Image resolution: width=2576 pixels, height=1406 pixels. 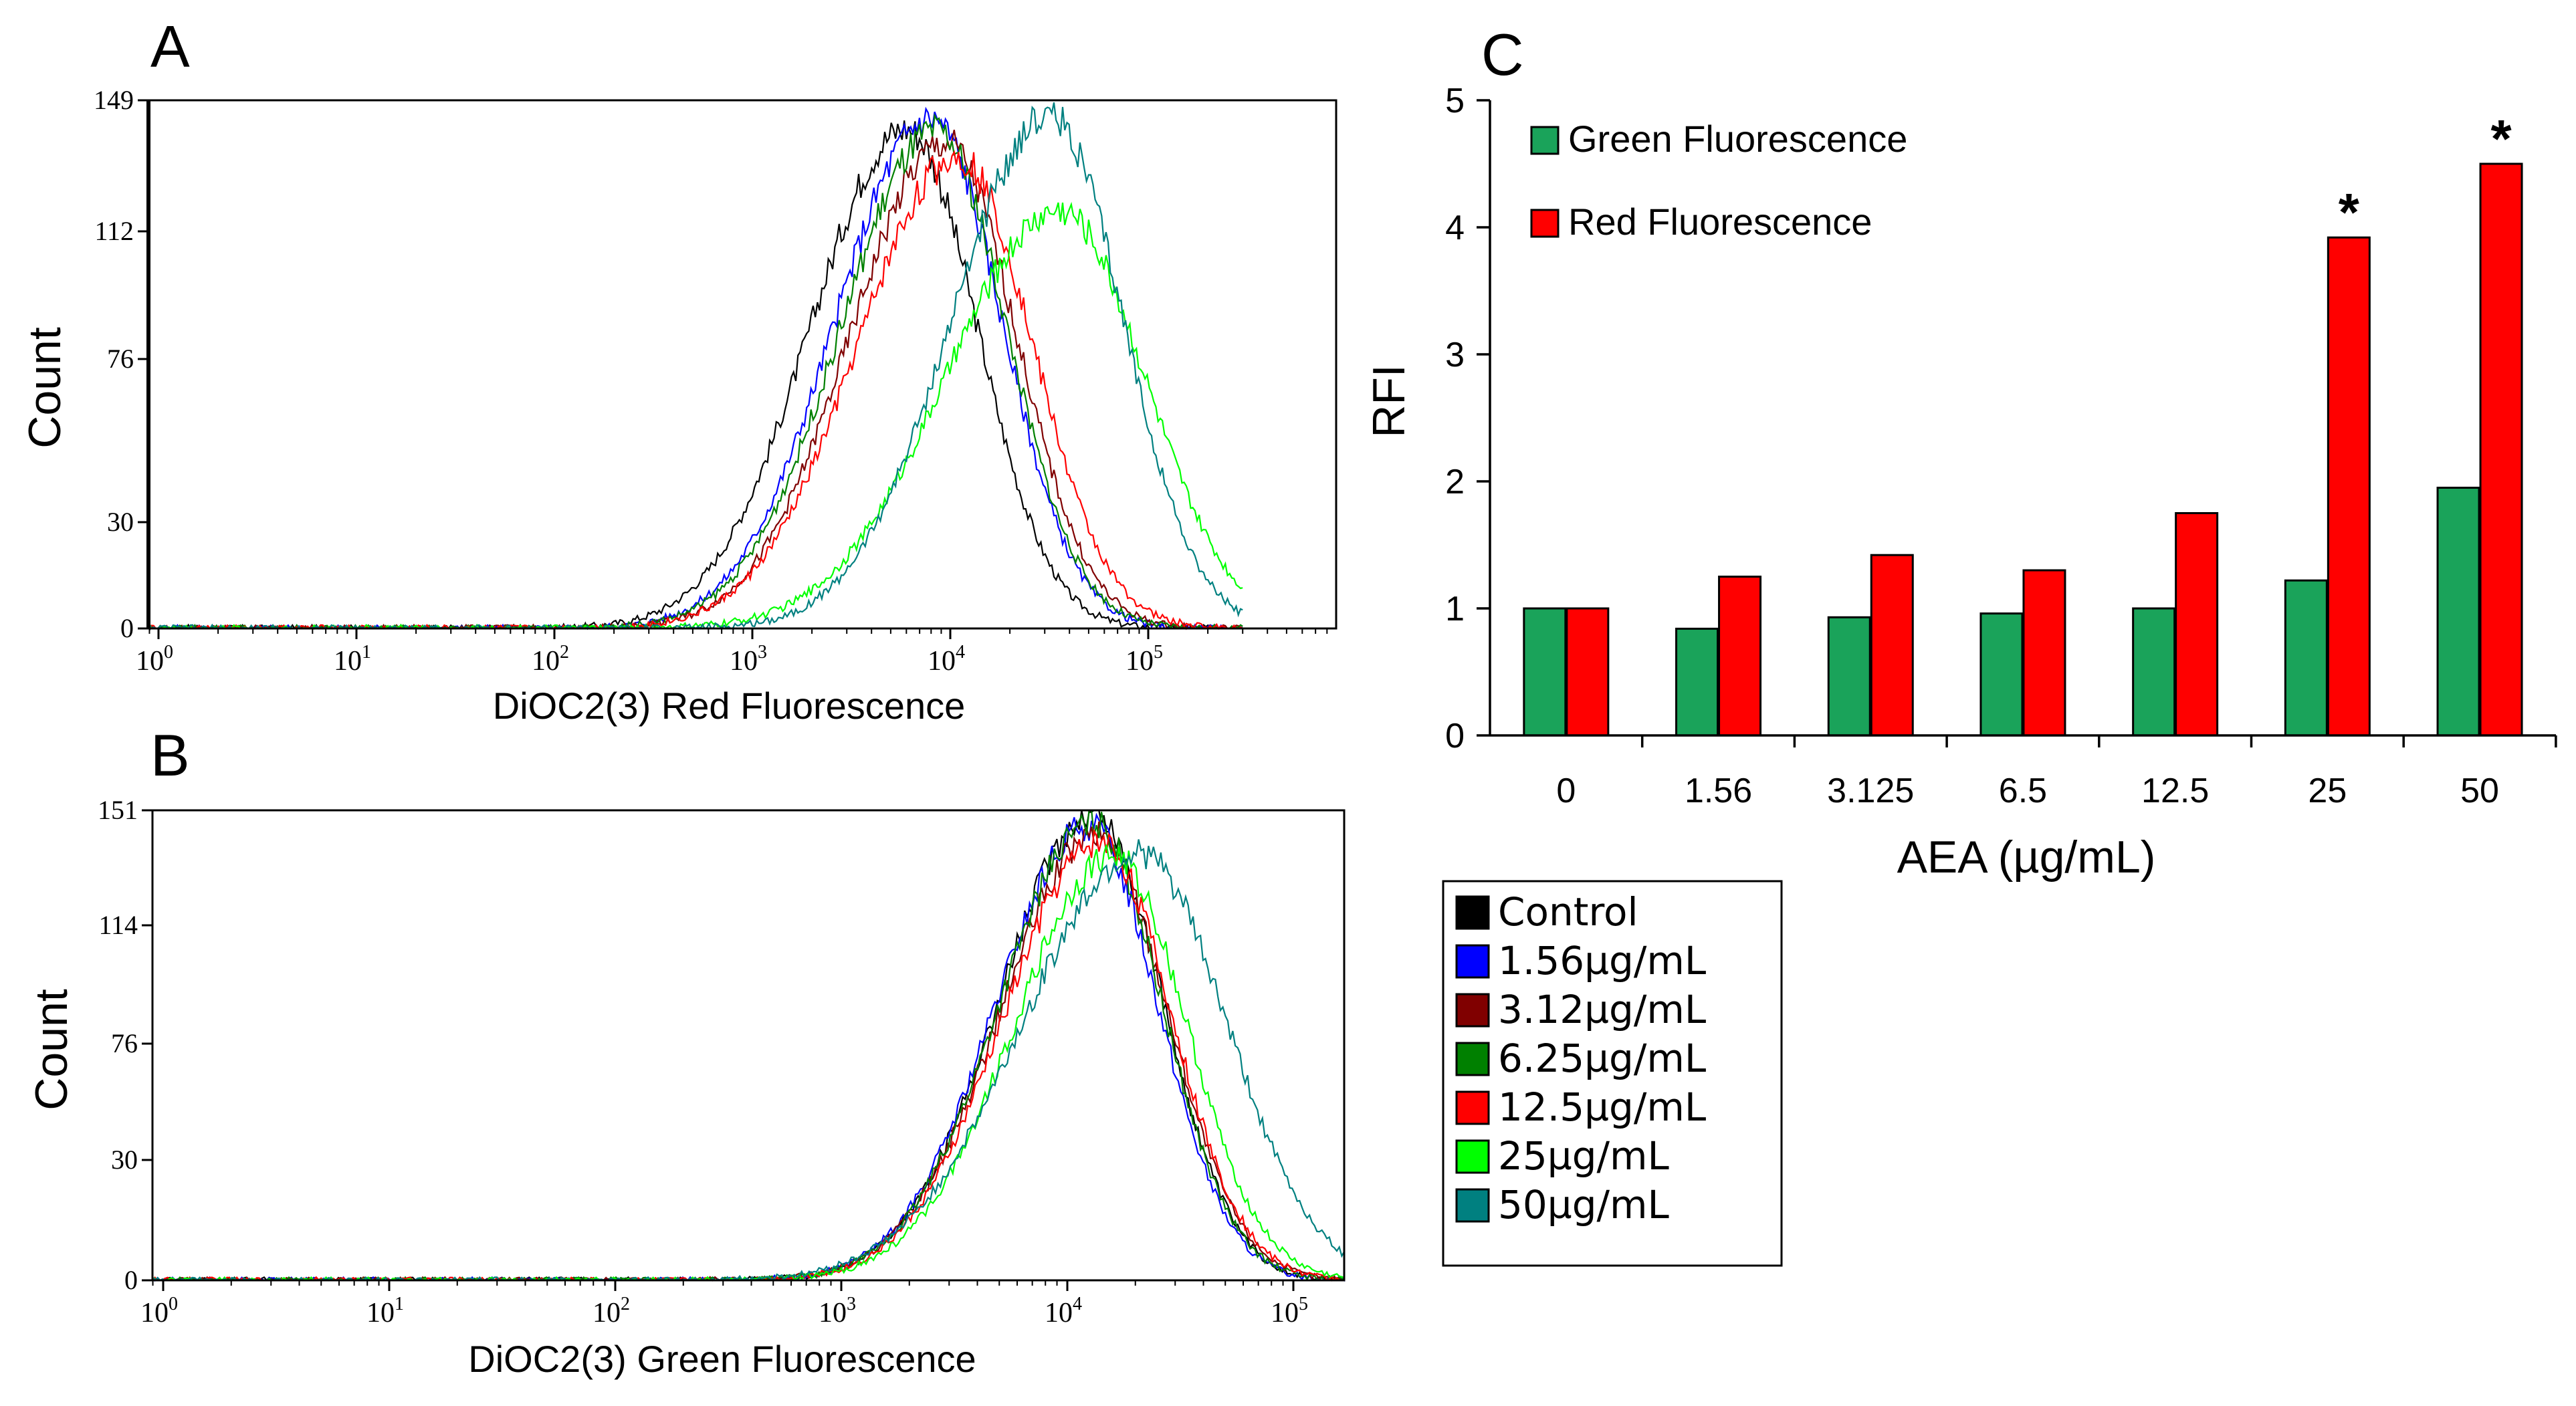 I want to click on legend-item-3-12: 3.12µg/mL, so click(x=1580, y=1009).